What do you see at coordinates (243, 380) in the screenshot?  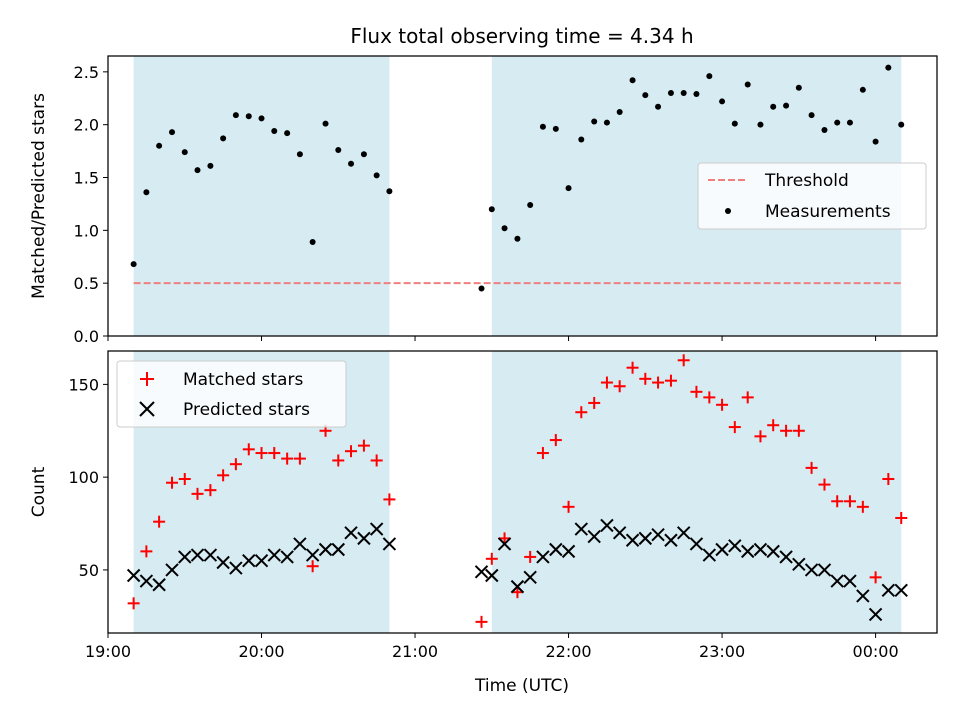 I see `legend-matched-label: Matched stars` at bounding box center [243, 380].